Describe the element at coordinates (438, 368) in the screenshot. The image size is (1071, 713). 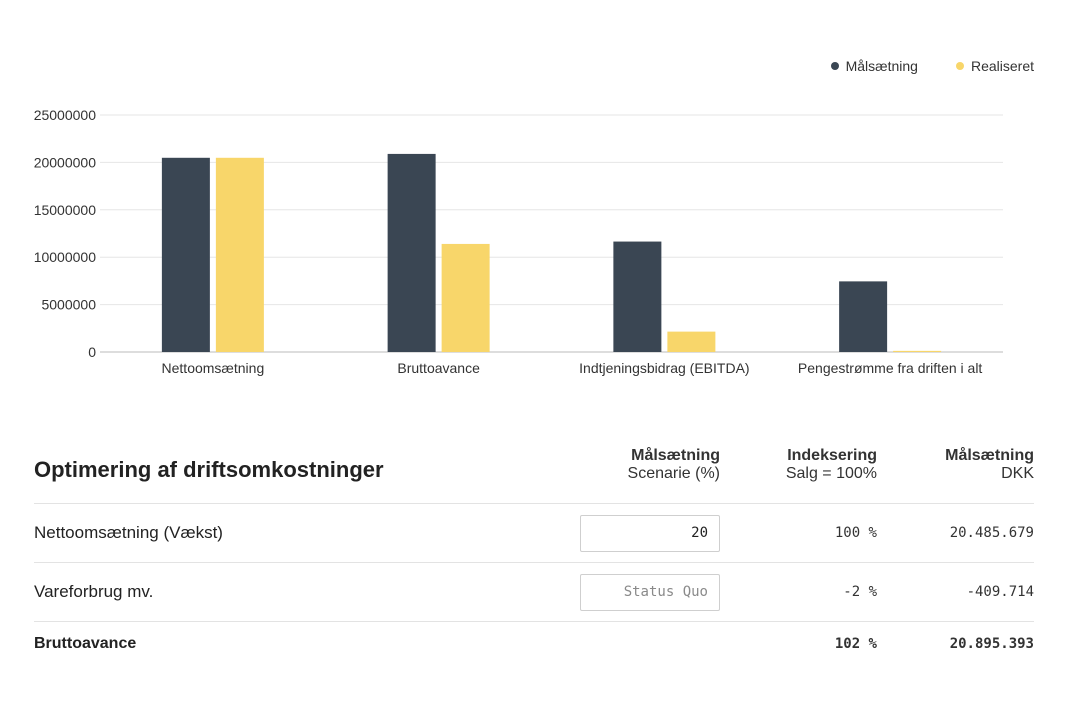
I see `category-label: Bruttoavance` at that location.